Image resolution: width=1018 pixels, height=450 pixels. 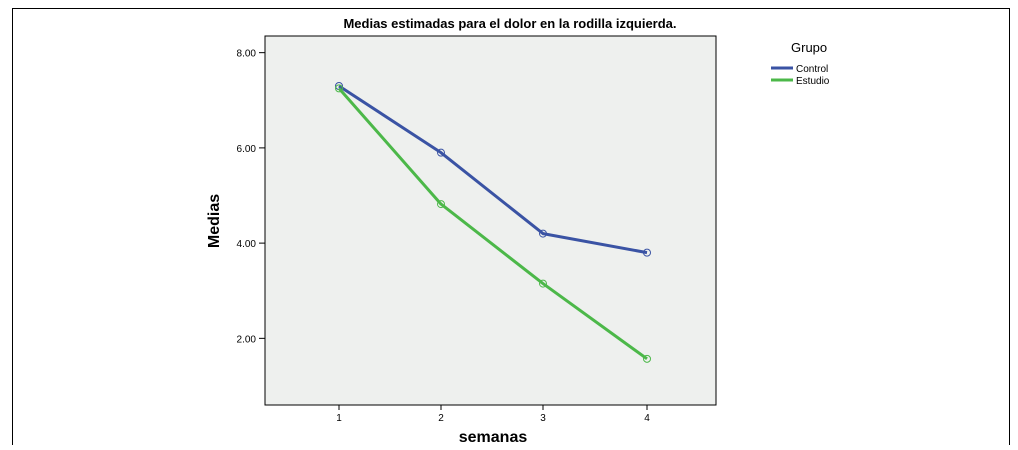 I want to click on x-axis-label: semanas, so click(x=493, y=437).